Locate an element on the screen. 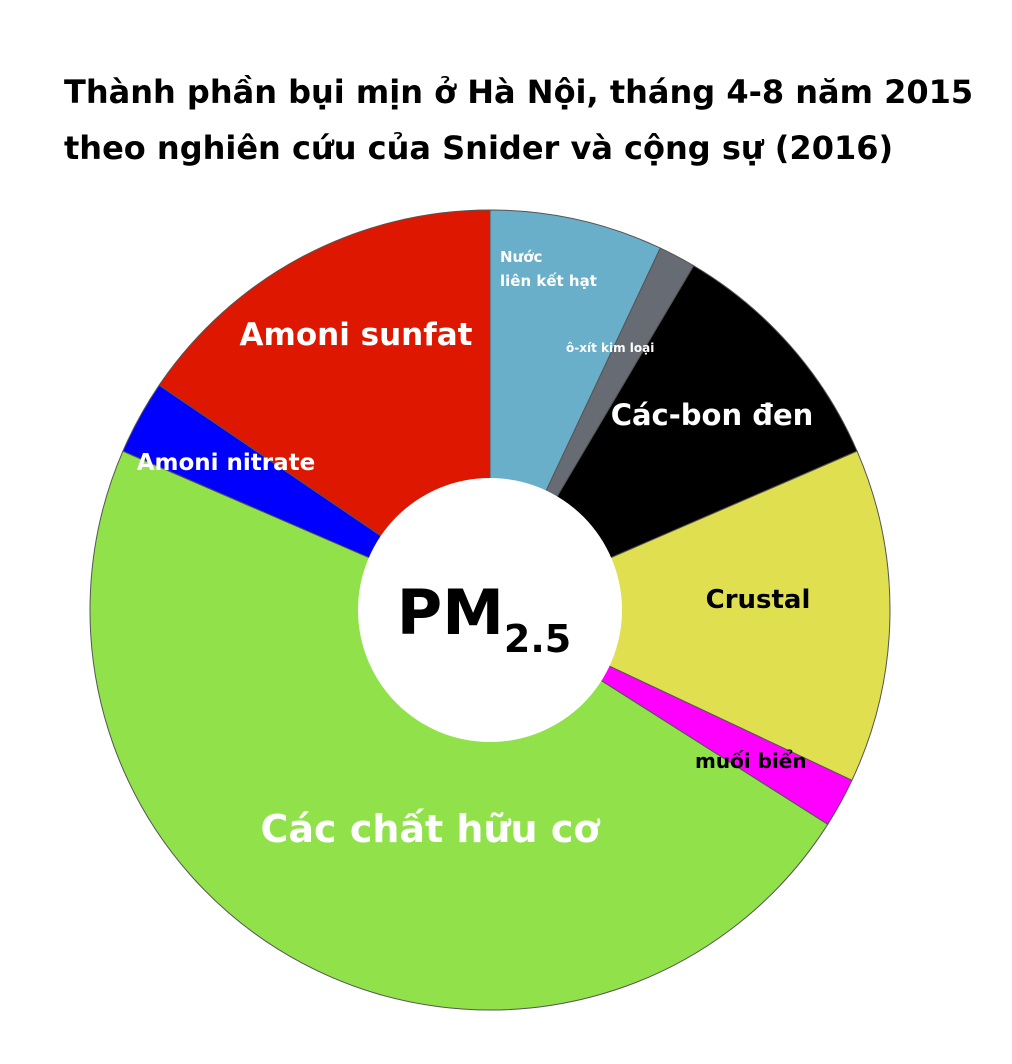 This screenshot has width=1012, height=1064. slice-label-7-line-1: Amoni nitrate is located at coordinates (226, 463).